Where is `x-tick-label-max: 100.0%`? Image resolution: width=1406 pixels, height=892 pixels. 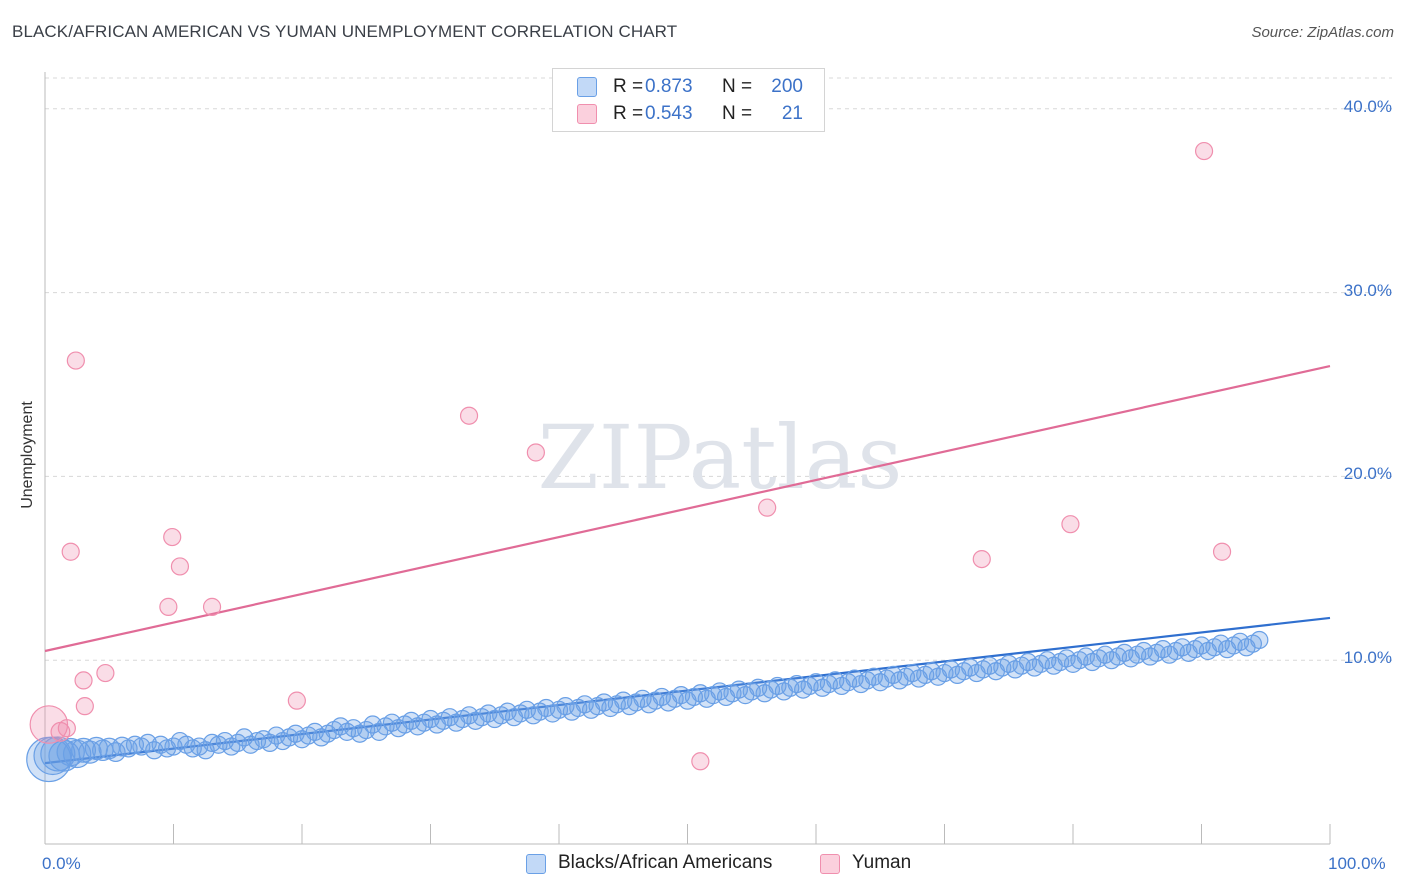
x-tick-label-max: 100.0% is located at coordinates (1357, 863).